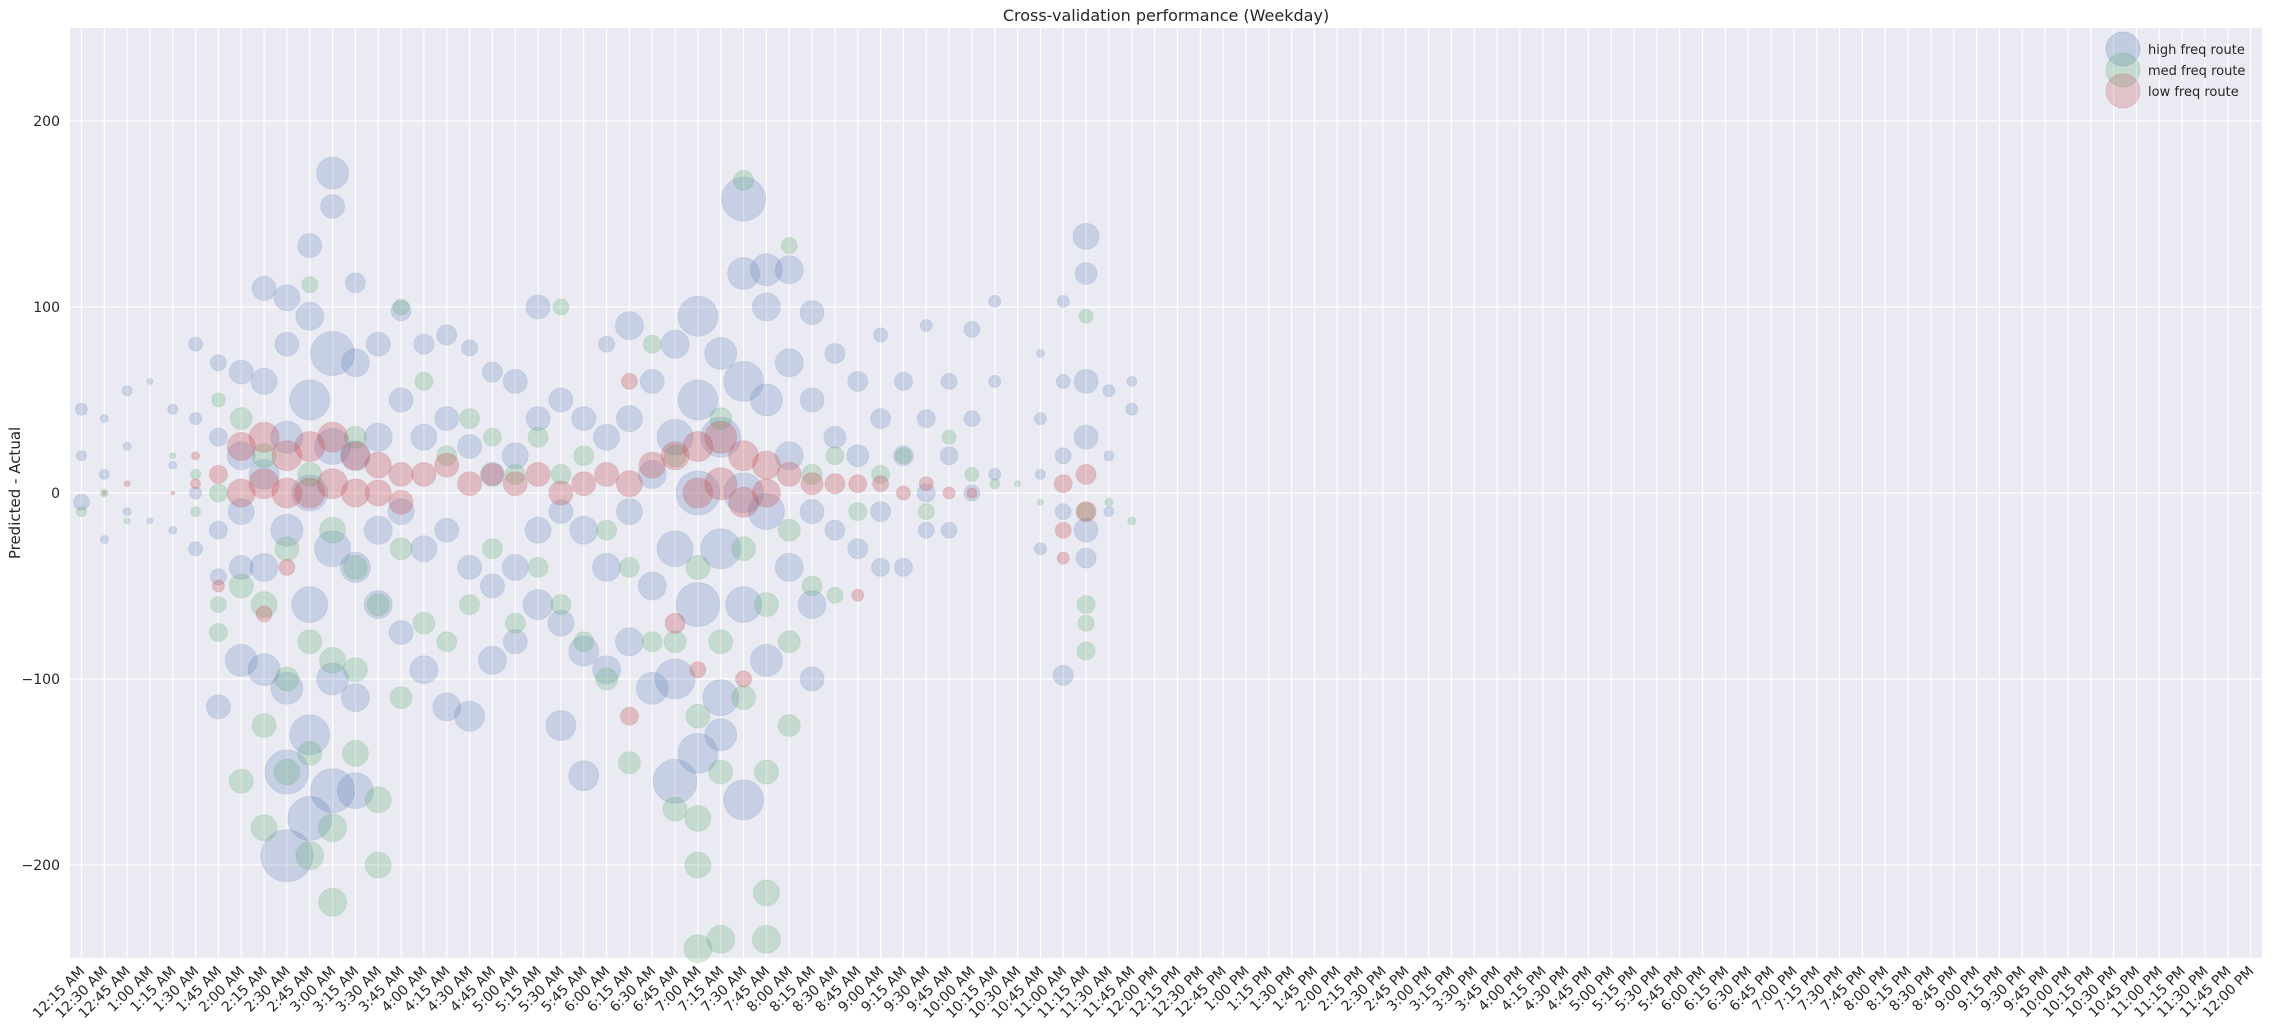  I want to click on y-axis-label: Predicted - Actual, so click(15, 493).